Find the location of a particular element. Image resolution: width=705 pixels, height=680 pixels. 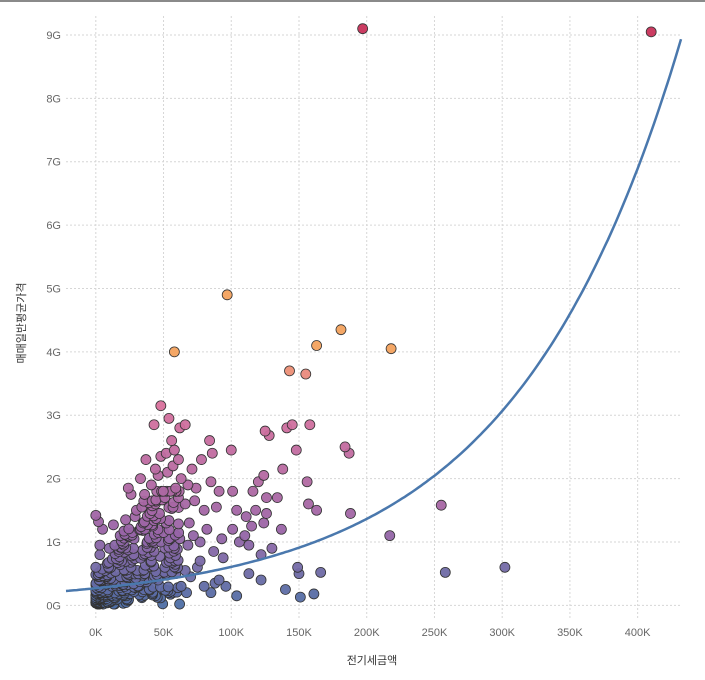

y-tick-label: 5G is located at coordinates (53, 289).